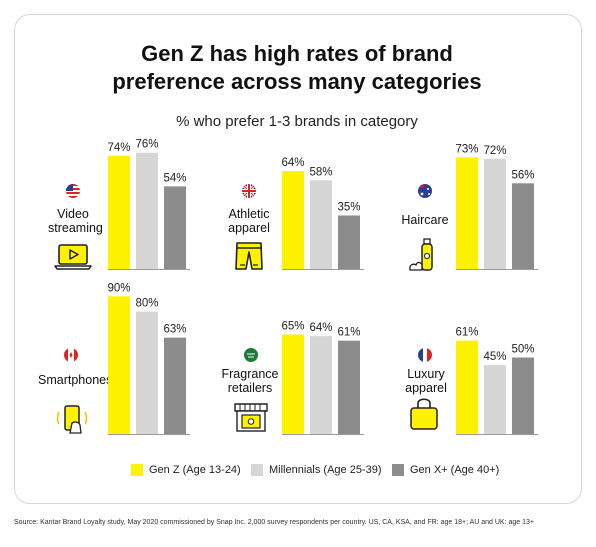 The height and width of the screenshot is (547, 596). Describe the element at coordinates (174, 178) in the screenshot. I see `bar-value-label: 54%` at that location.